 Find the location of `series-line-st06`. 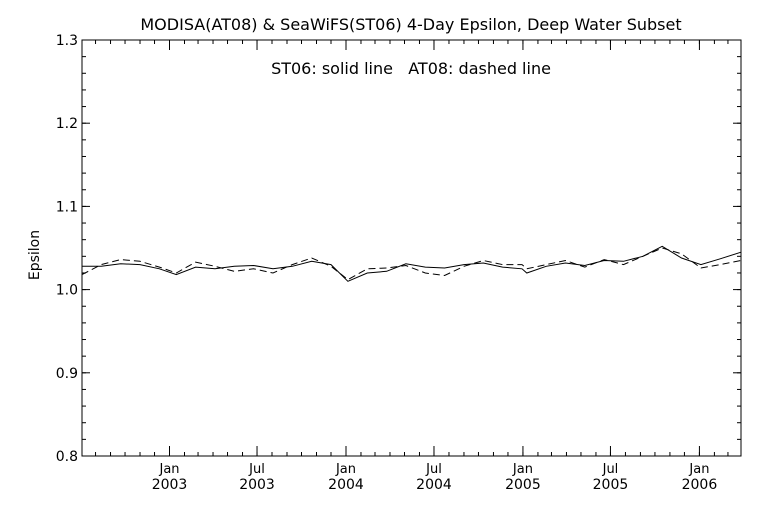

series-line-st06 is located at coordinates (412, 263).